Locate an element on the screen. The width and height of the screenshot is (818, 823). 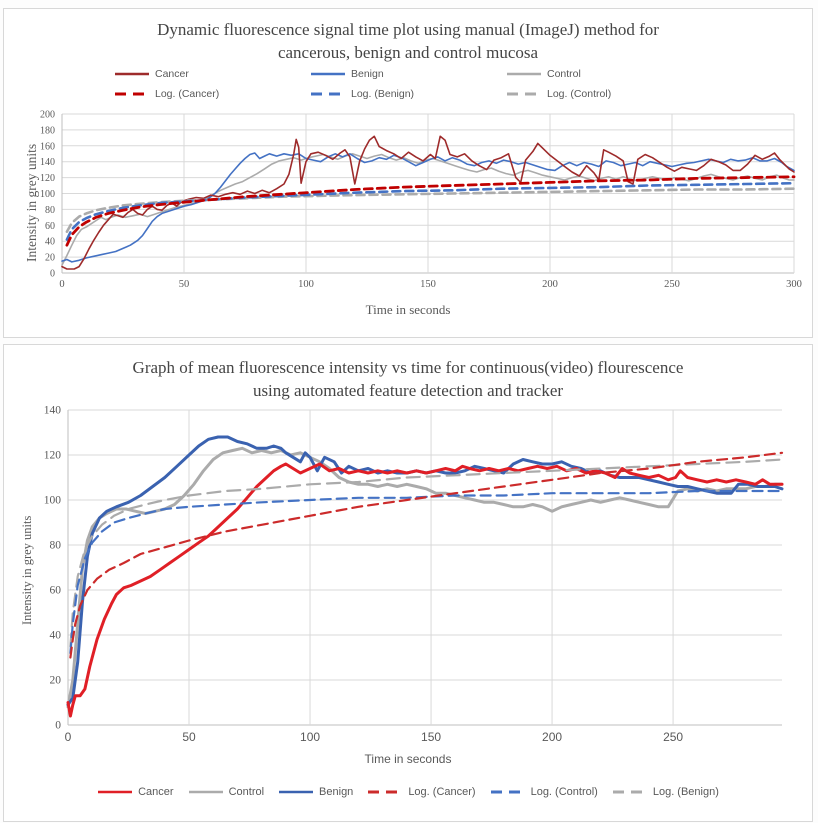
series-log-control is located at coordinates (430, 210).